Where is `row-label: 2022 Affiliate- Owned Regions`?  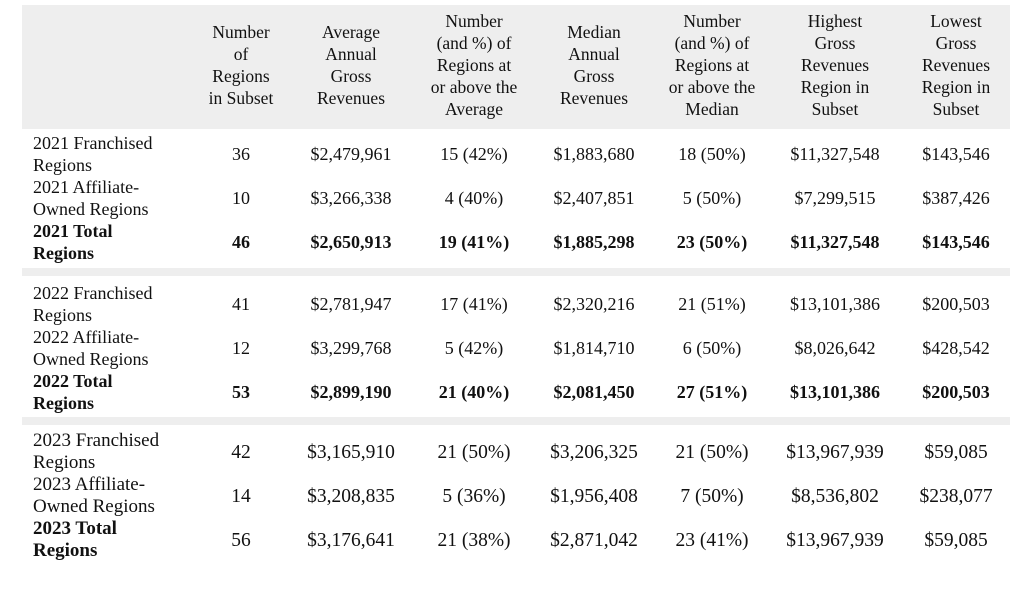
row-label: 2022 Affiliate- Owned Regions is located at coordinates (91, 348).